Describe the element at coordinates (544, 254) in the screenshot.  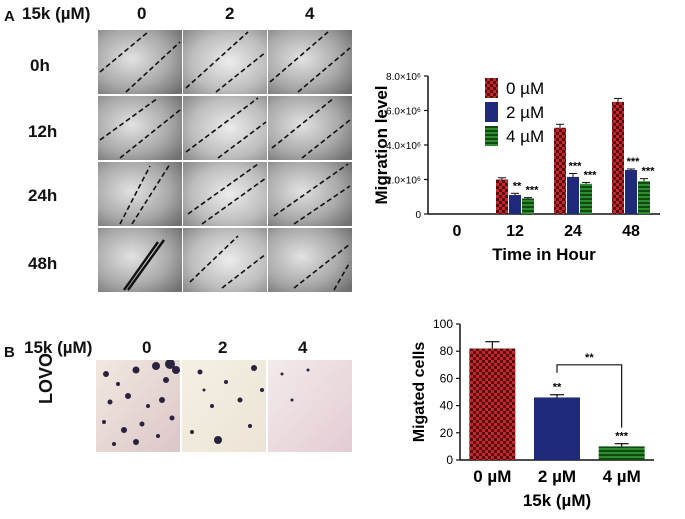
I see `x-axis-title: Time in Hour` at that location.